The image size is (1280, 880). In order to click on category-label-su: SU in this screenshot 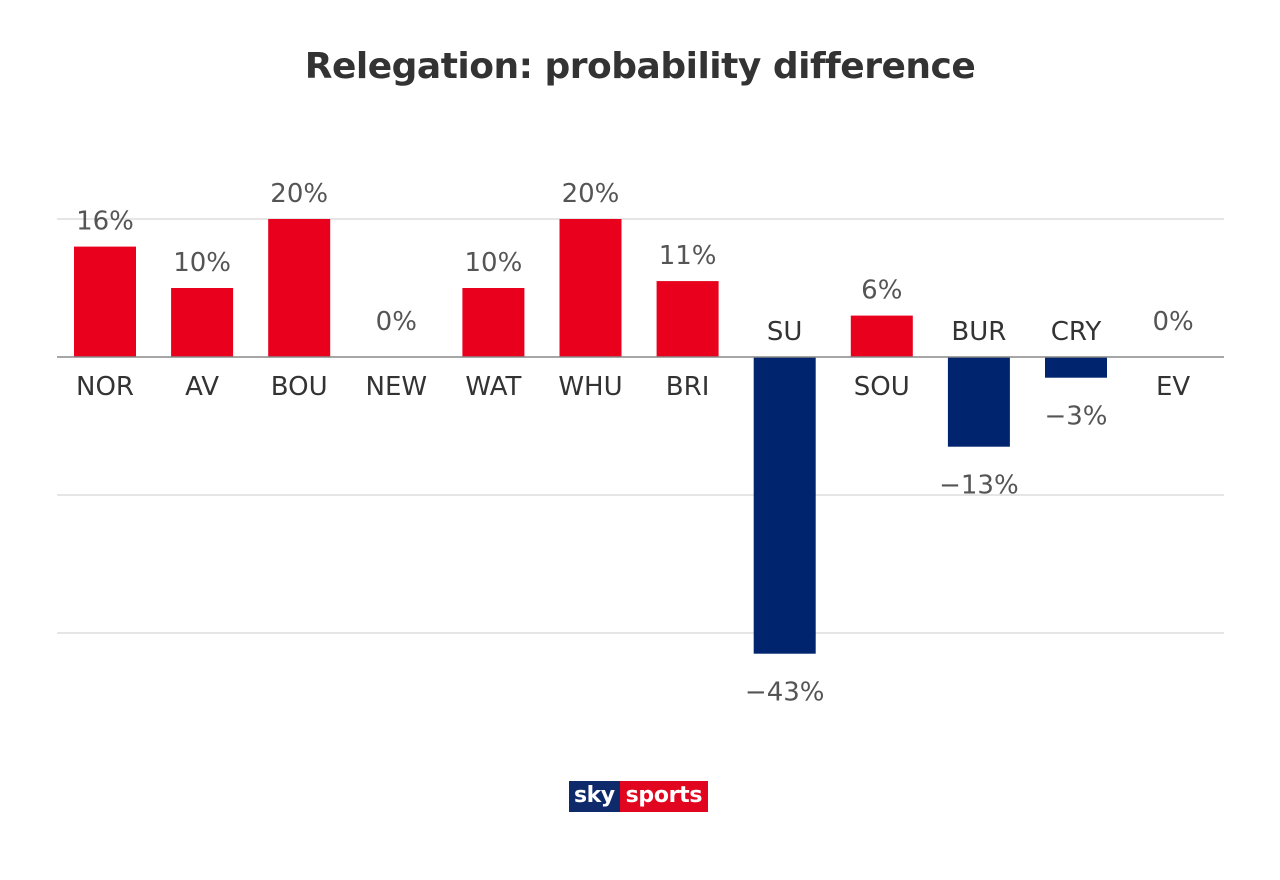, I will do `click(785, 332)`.